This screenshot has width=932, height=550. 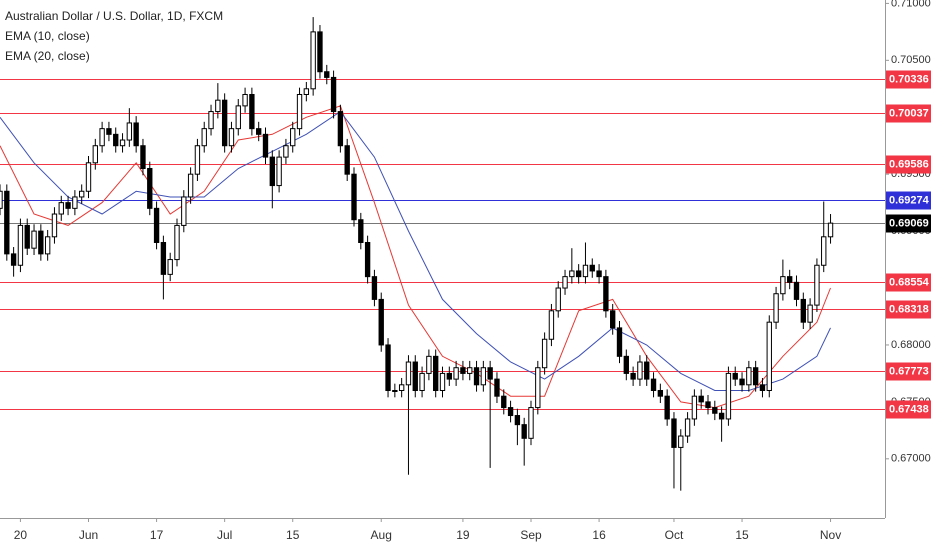 I want to click on price-level-label: 0.69274, so click(x=909, y=200).